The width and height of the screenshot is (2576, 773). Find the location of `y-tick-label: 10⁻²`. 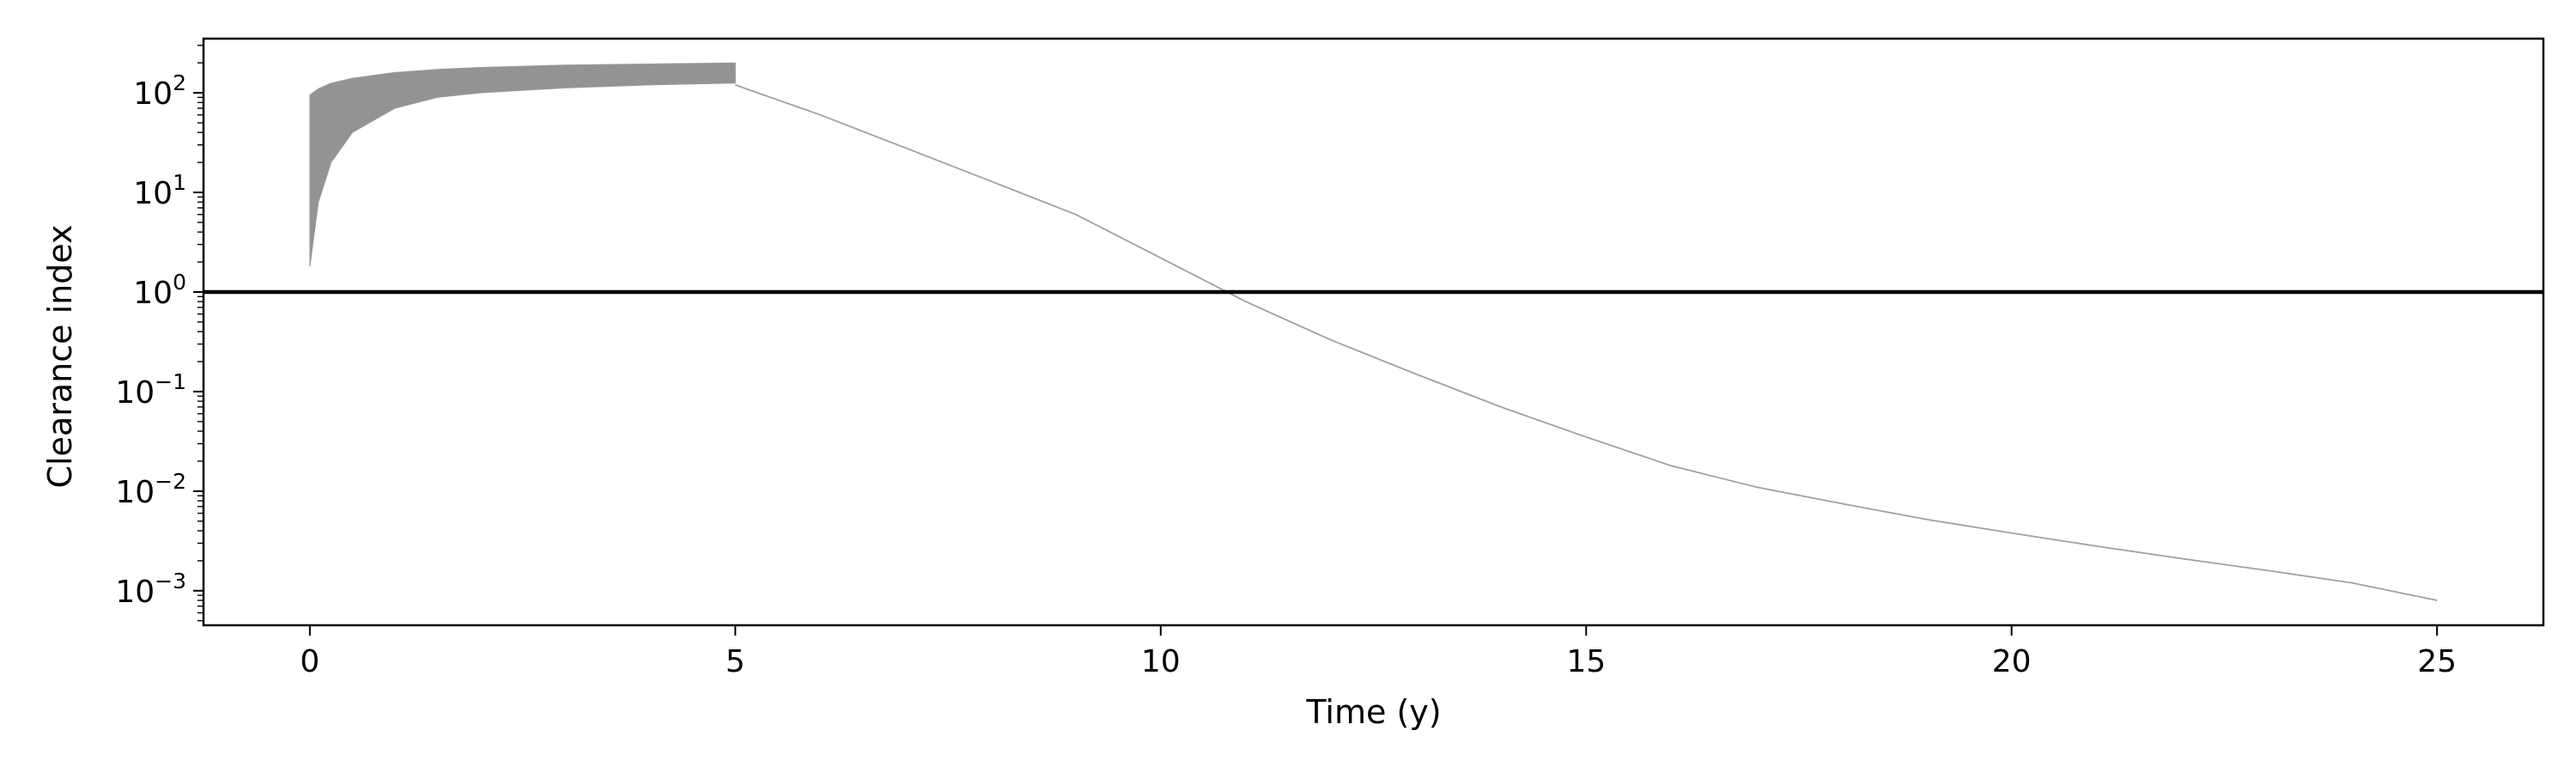

y-tick-label: 10⁻² is located at coordinates (150, 489).